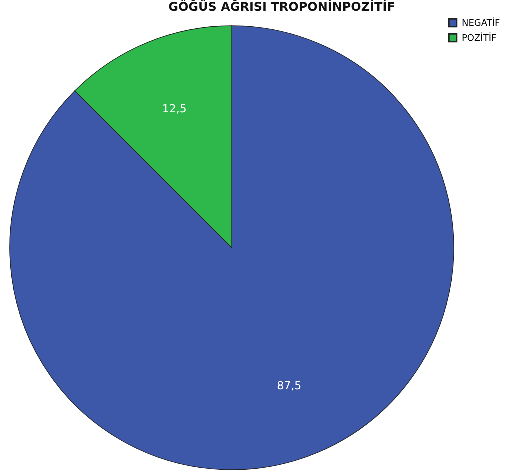 The width and height of the screenshot is (510, 475). Describe the element at coordinates (481, 23) in the screenshot. I see `legend-label: NEGATİF` at that location.